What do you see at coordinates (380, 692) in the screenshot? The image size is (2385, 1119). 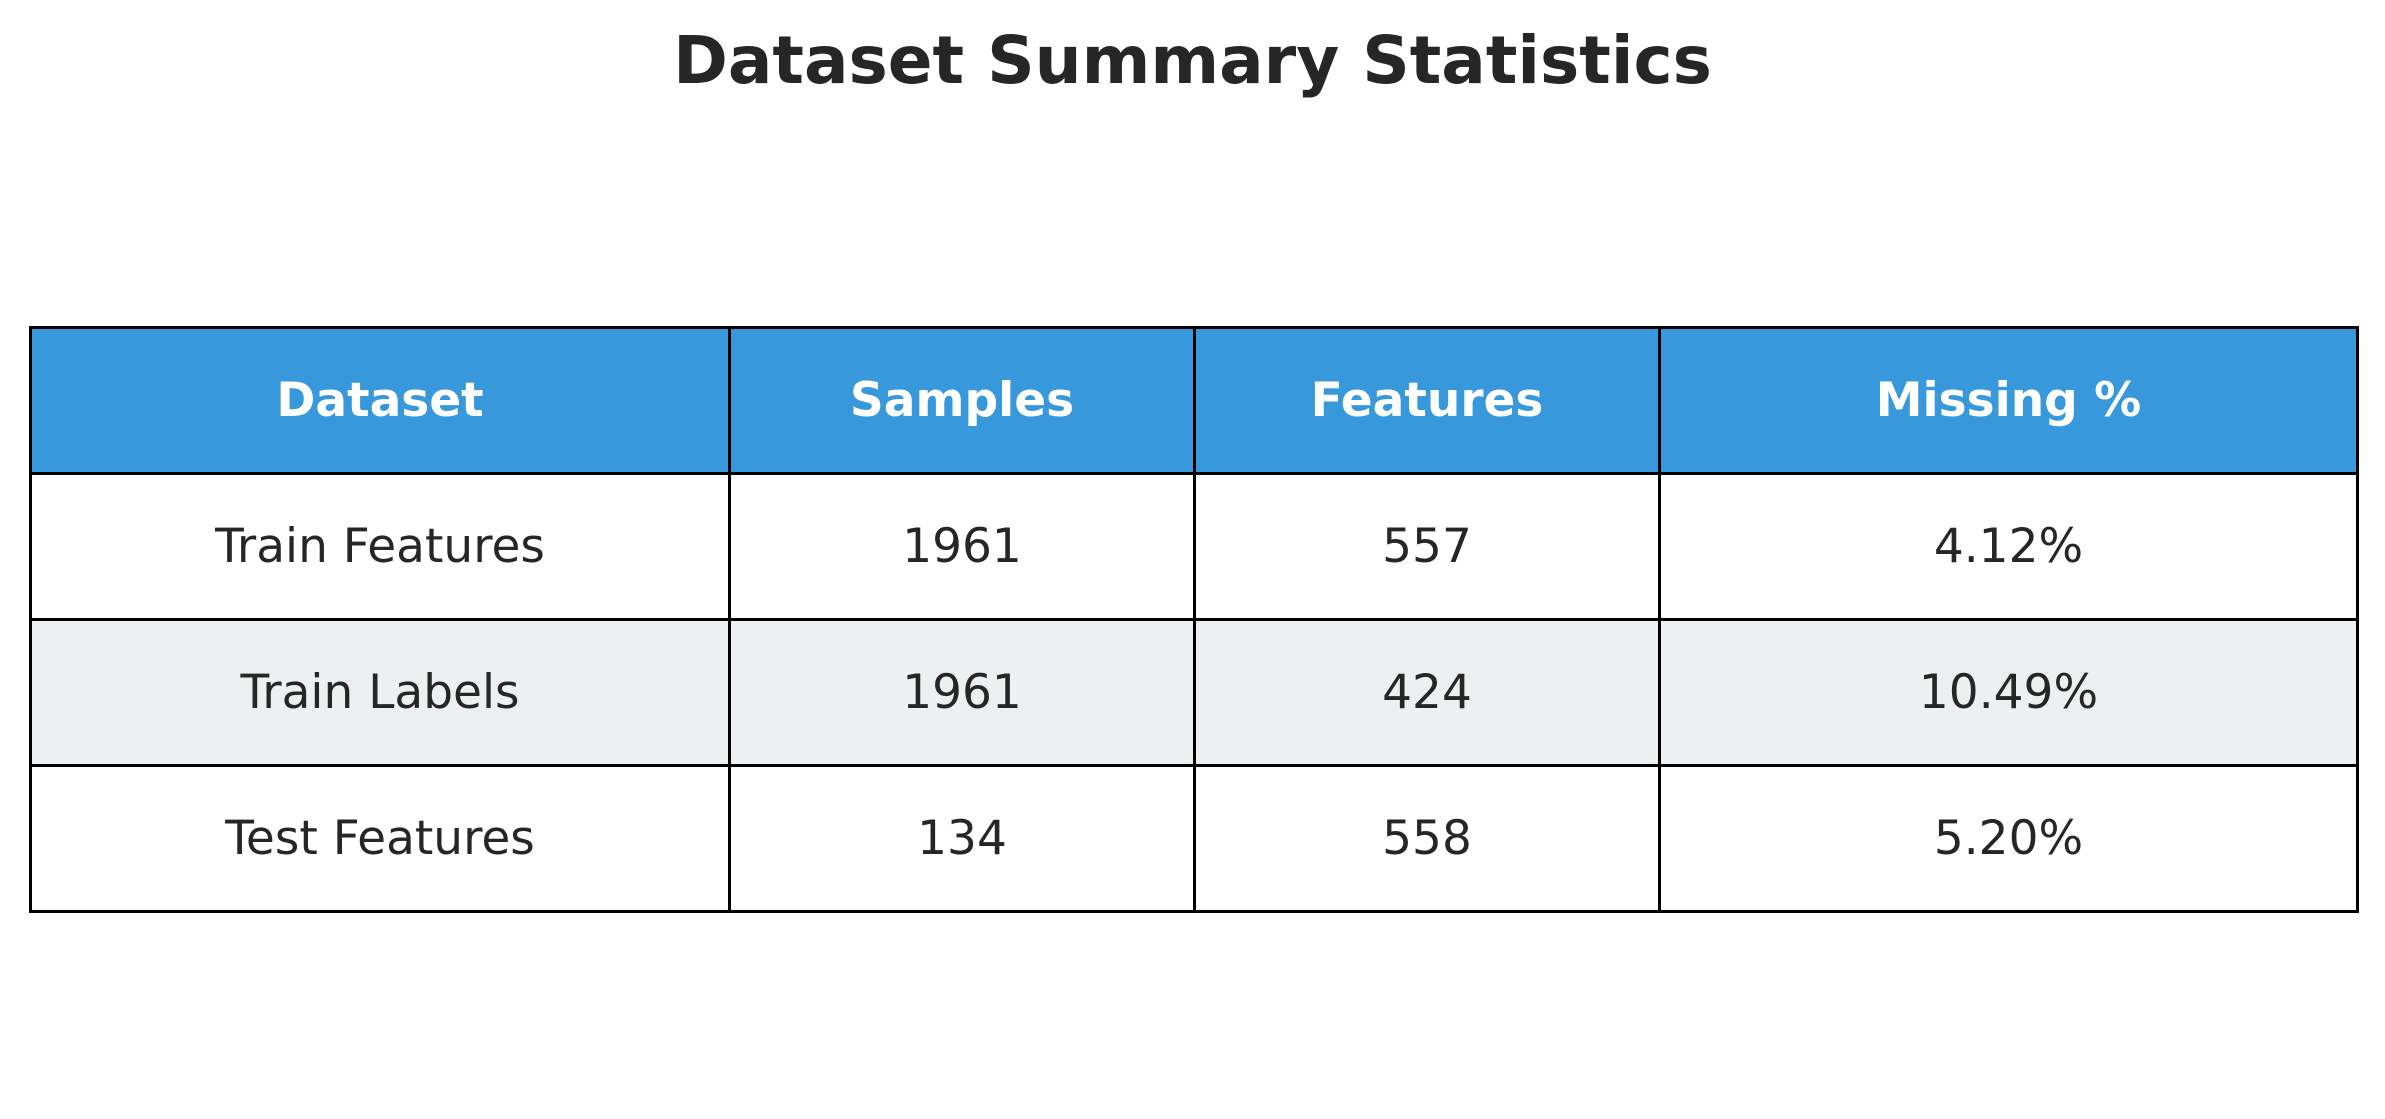 I see `cell-dataset: Train Labels` at bounding box center [380, 692].